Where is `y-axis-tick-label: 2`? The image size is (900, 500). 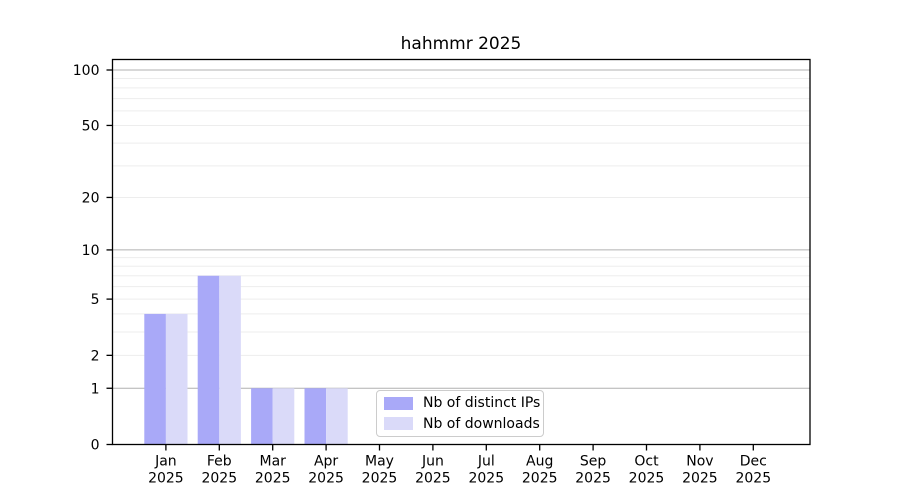
y-axis-tick-label: 2 is located at coordinates (95, 356).